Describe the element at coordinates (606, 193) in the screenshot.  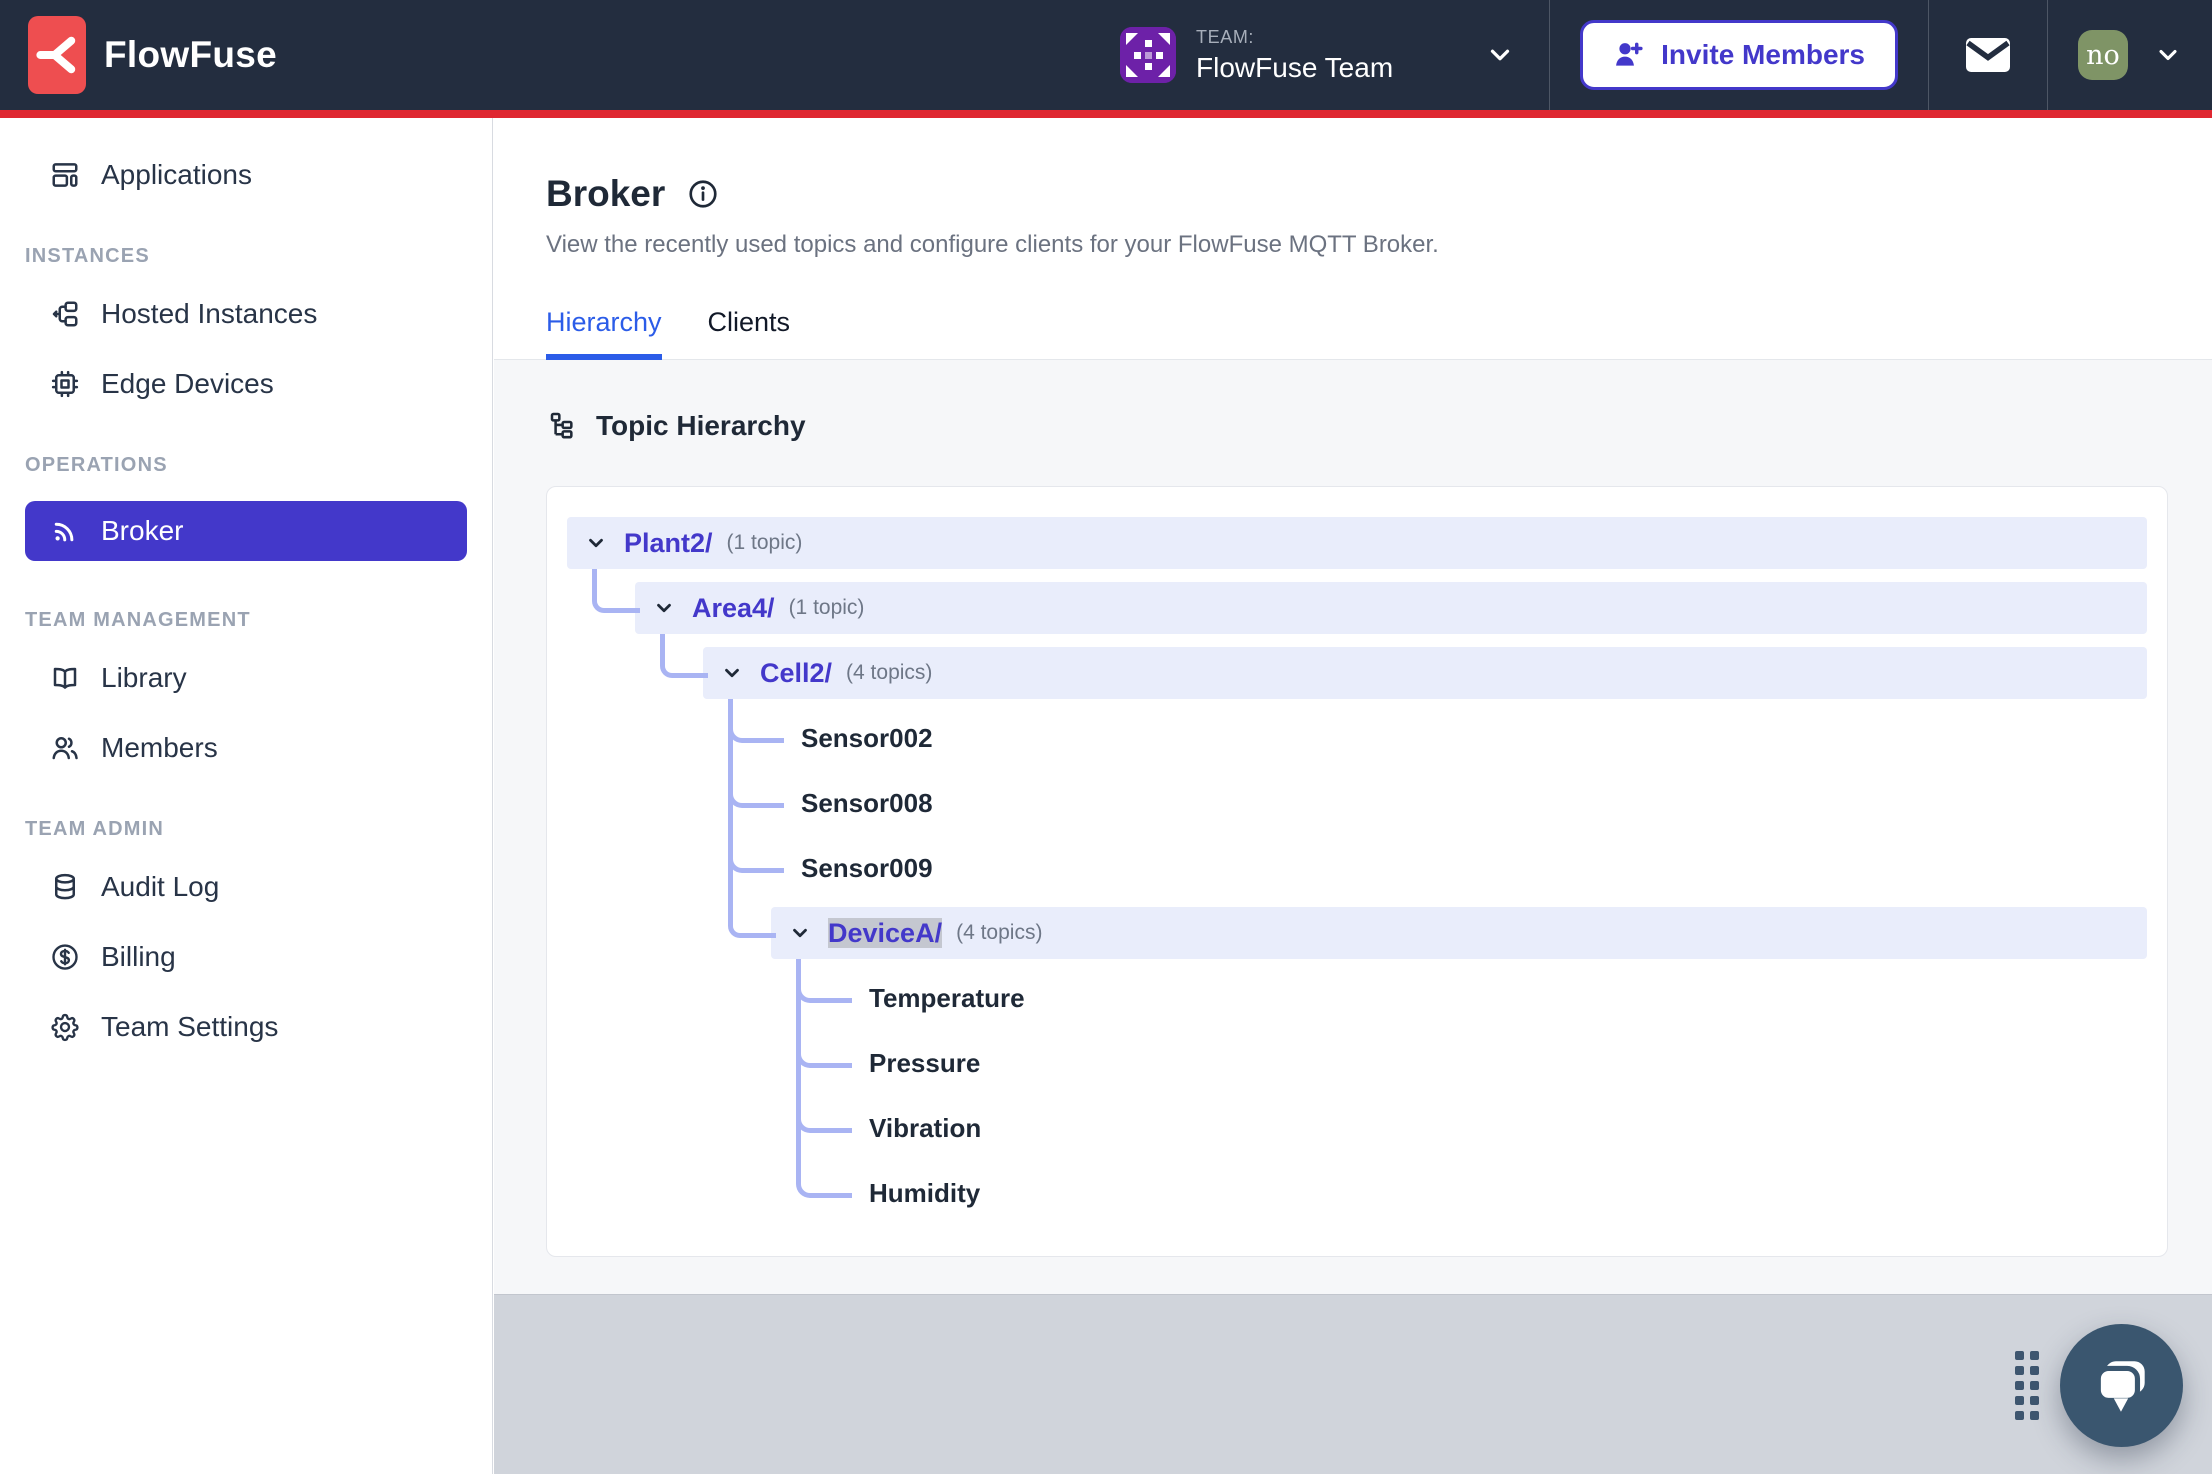
I see `page-title: Broker` at that location.